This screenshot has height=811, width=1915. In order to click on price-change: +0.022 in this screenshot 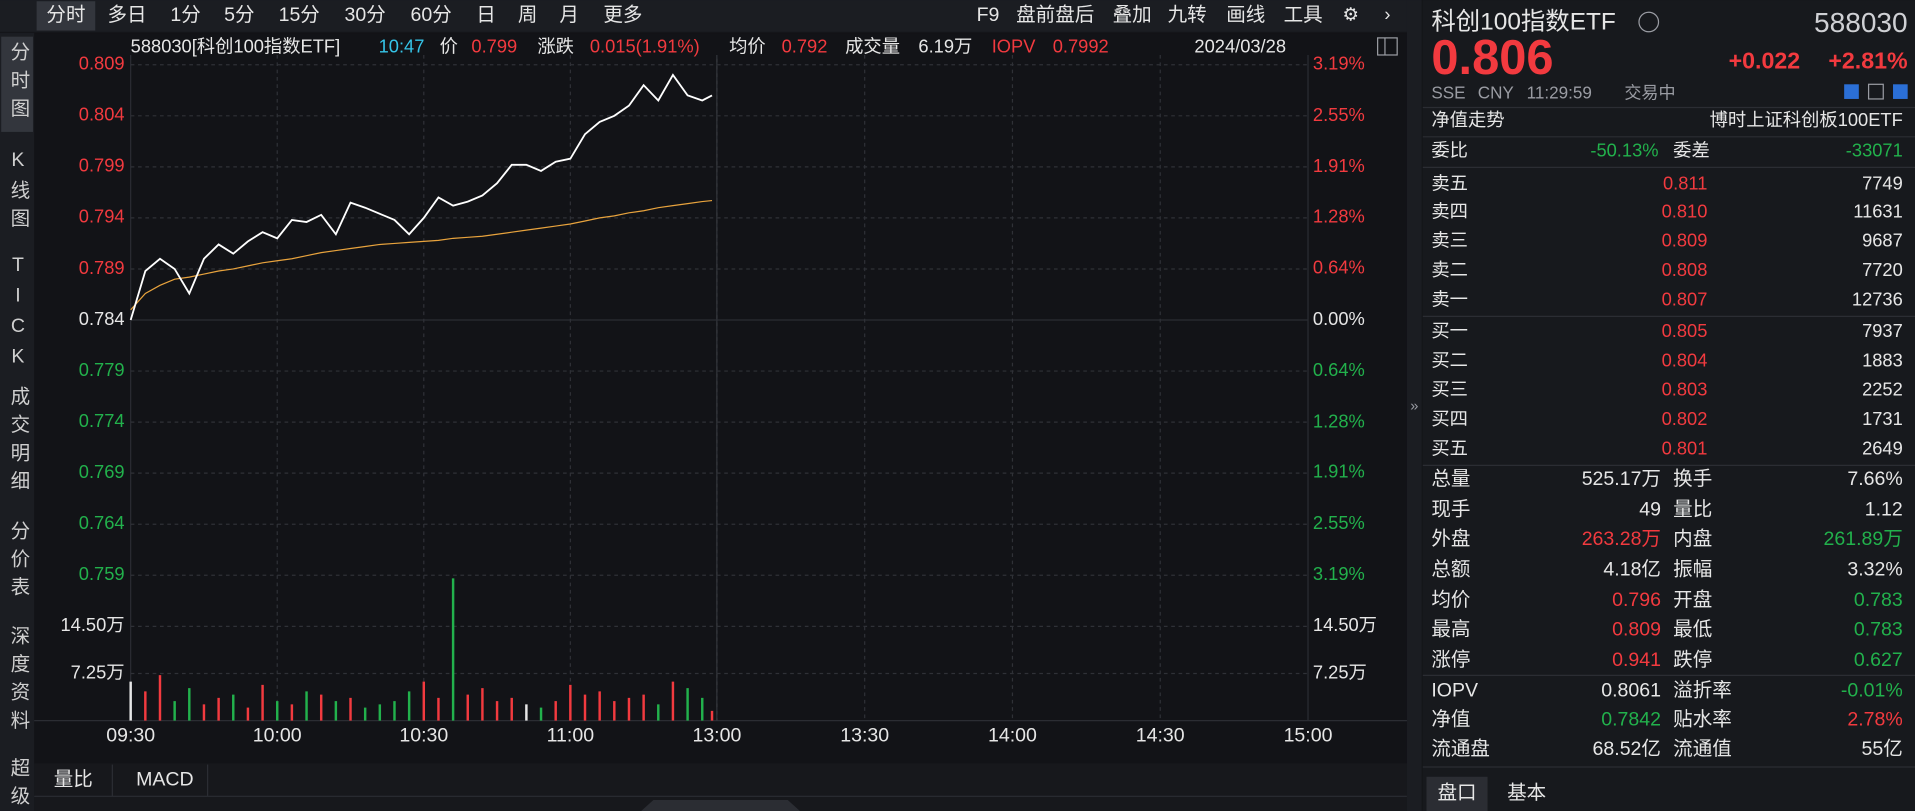, I will do `click(1765, 60)`.